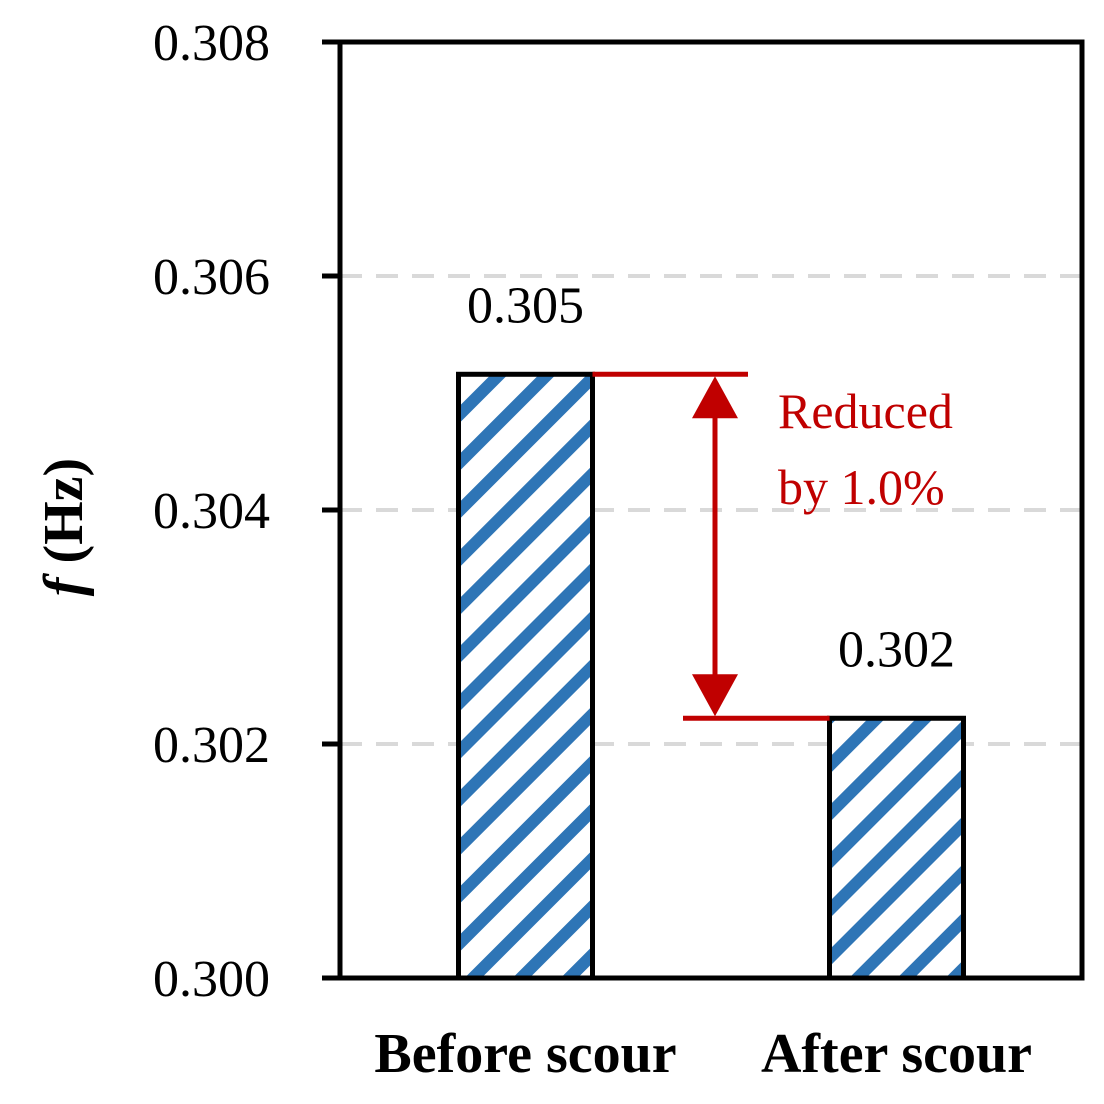  Describe the element at coordinates (211, 979) in the screenshot. I see `y-tick-label-0: 0.300` at that location.